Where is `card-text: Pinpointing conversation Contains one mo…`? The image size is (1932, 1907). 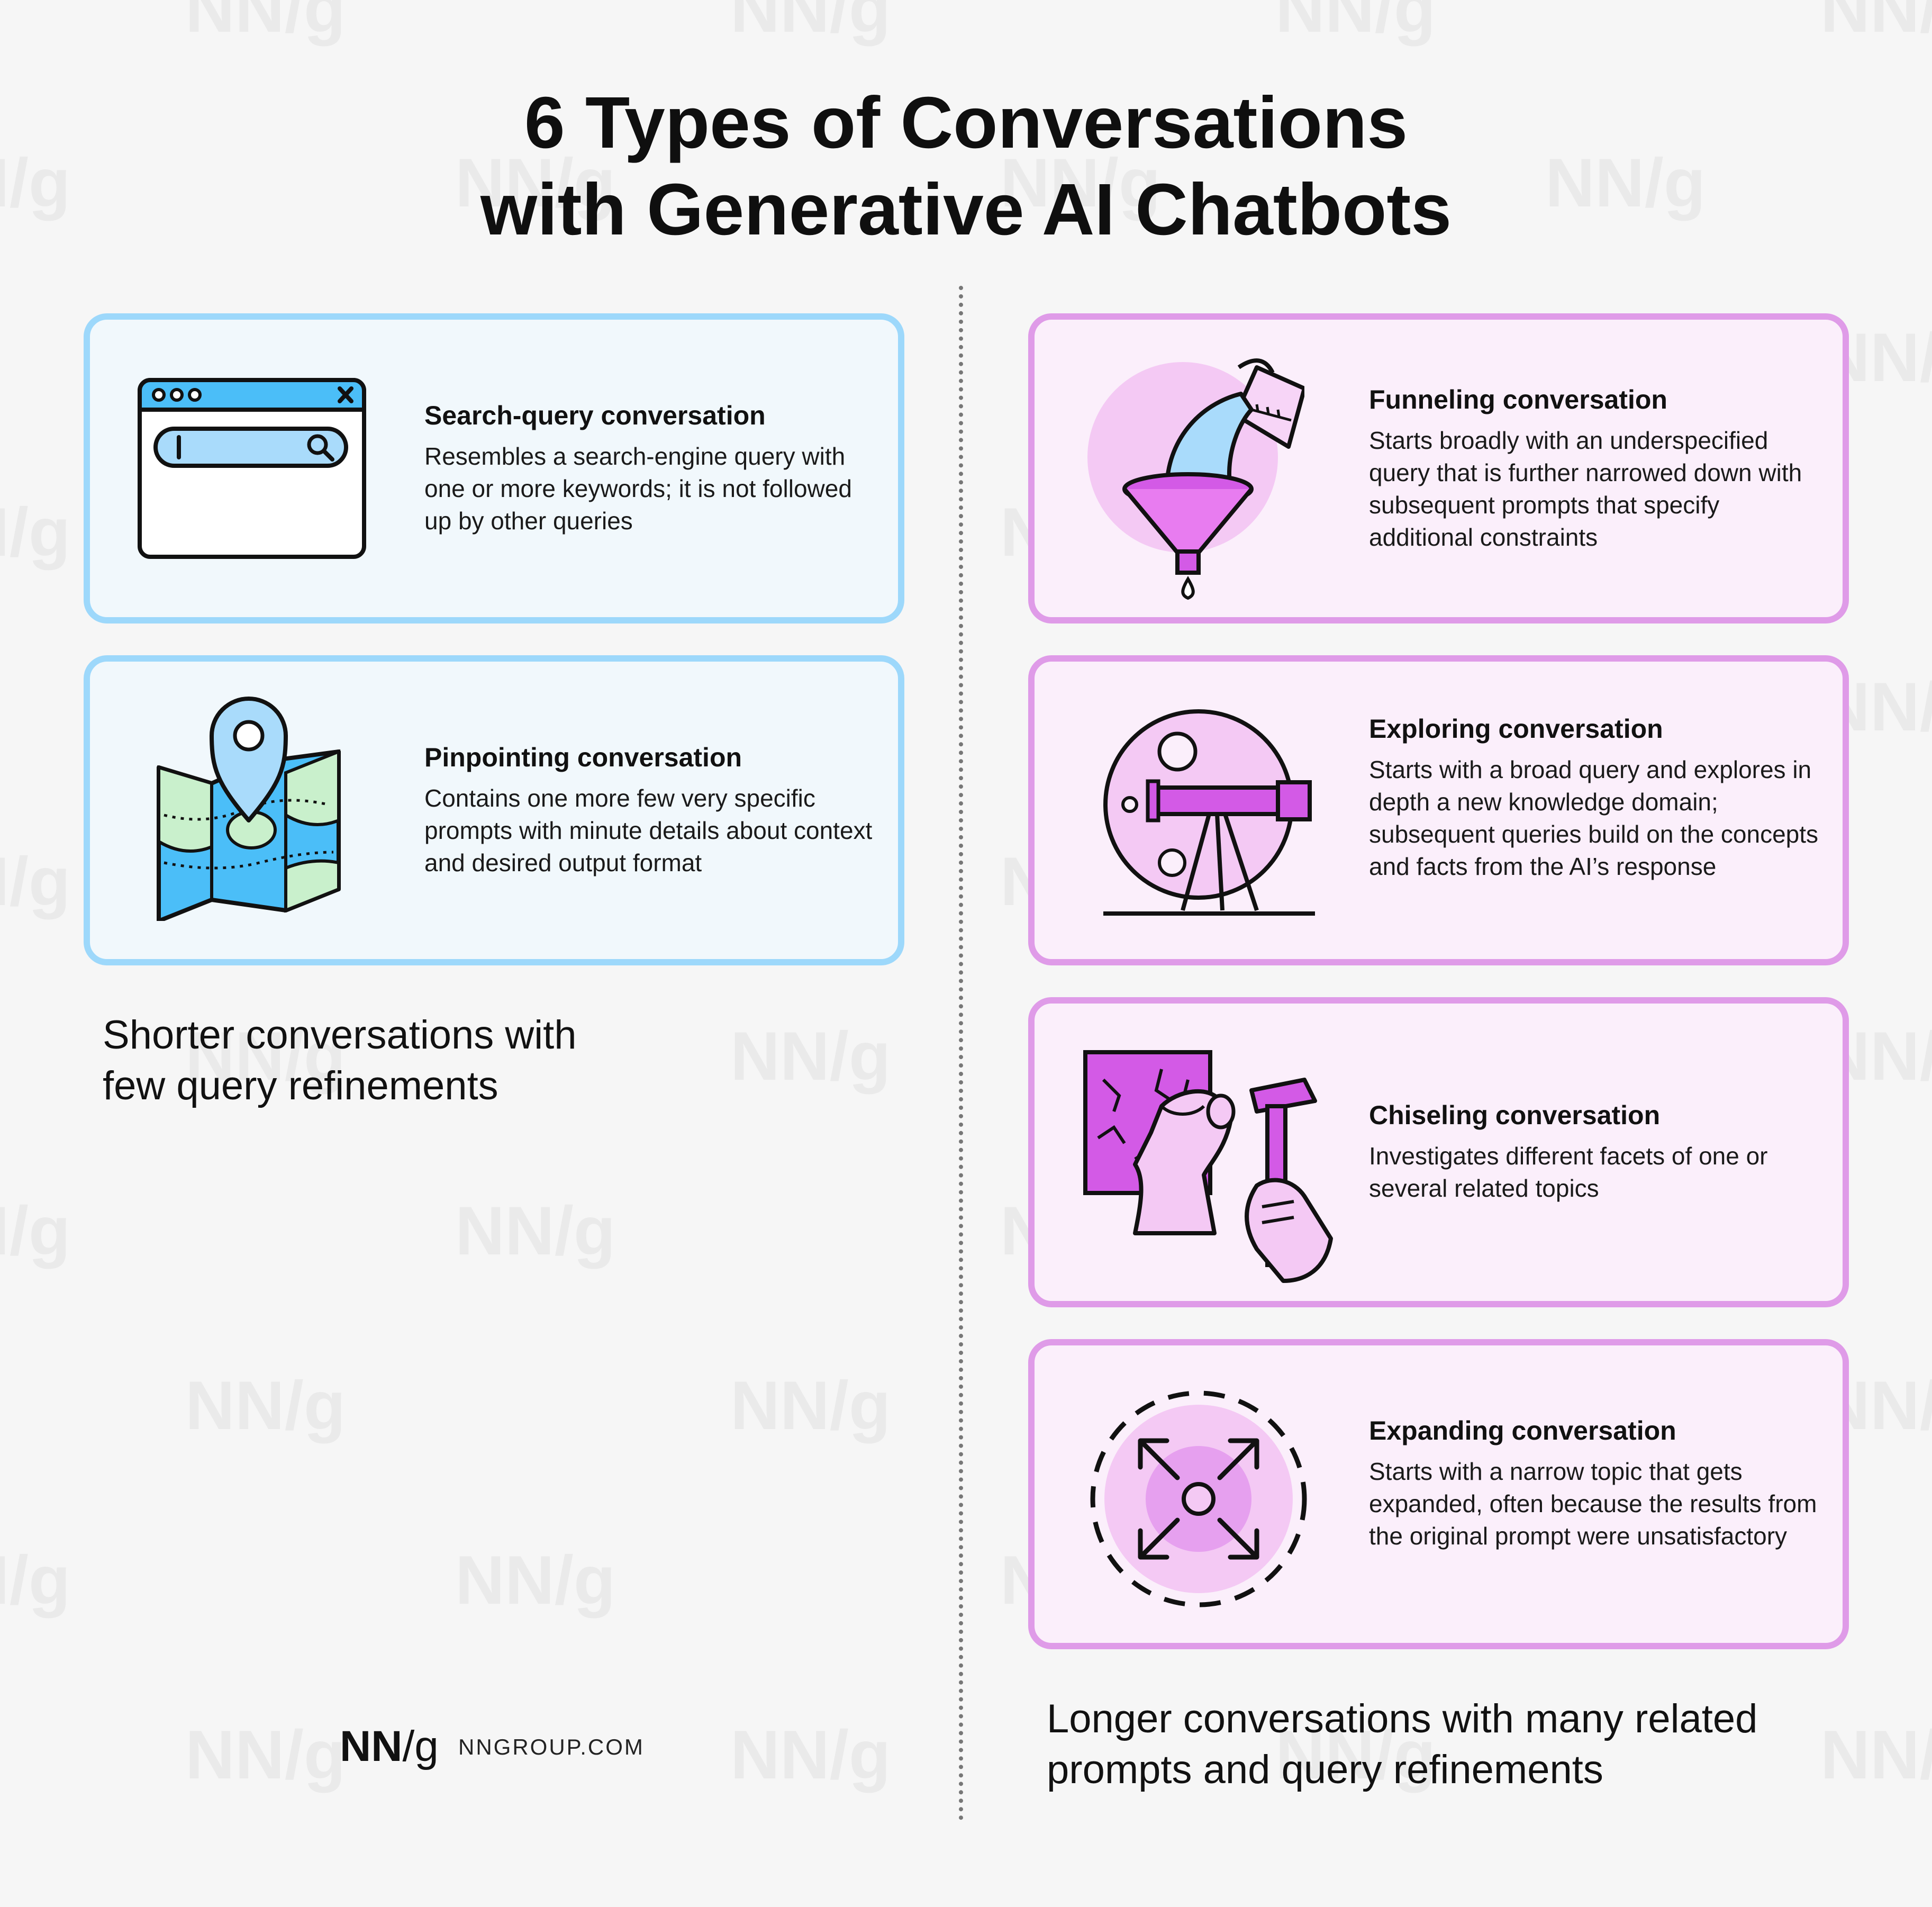
card-text: Pinpointing conversation Contains one mo… is located at coordinates (651, 810).